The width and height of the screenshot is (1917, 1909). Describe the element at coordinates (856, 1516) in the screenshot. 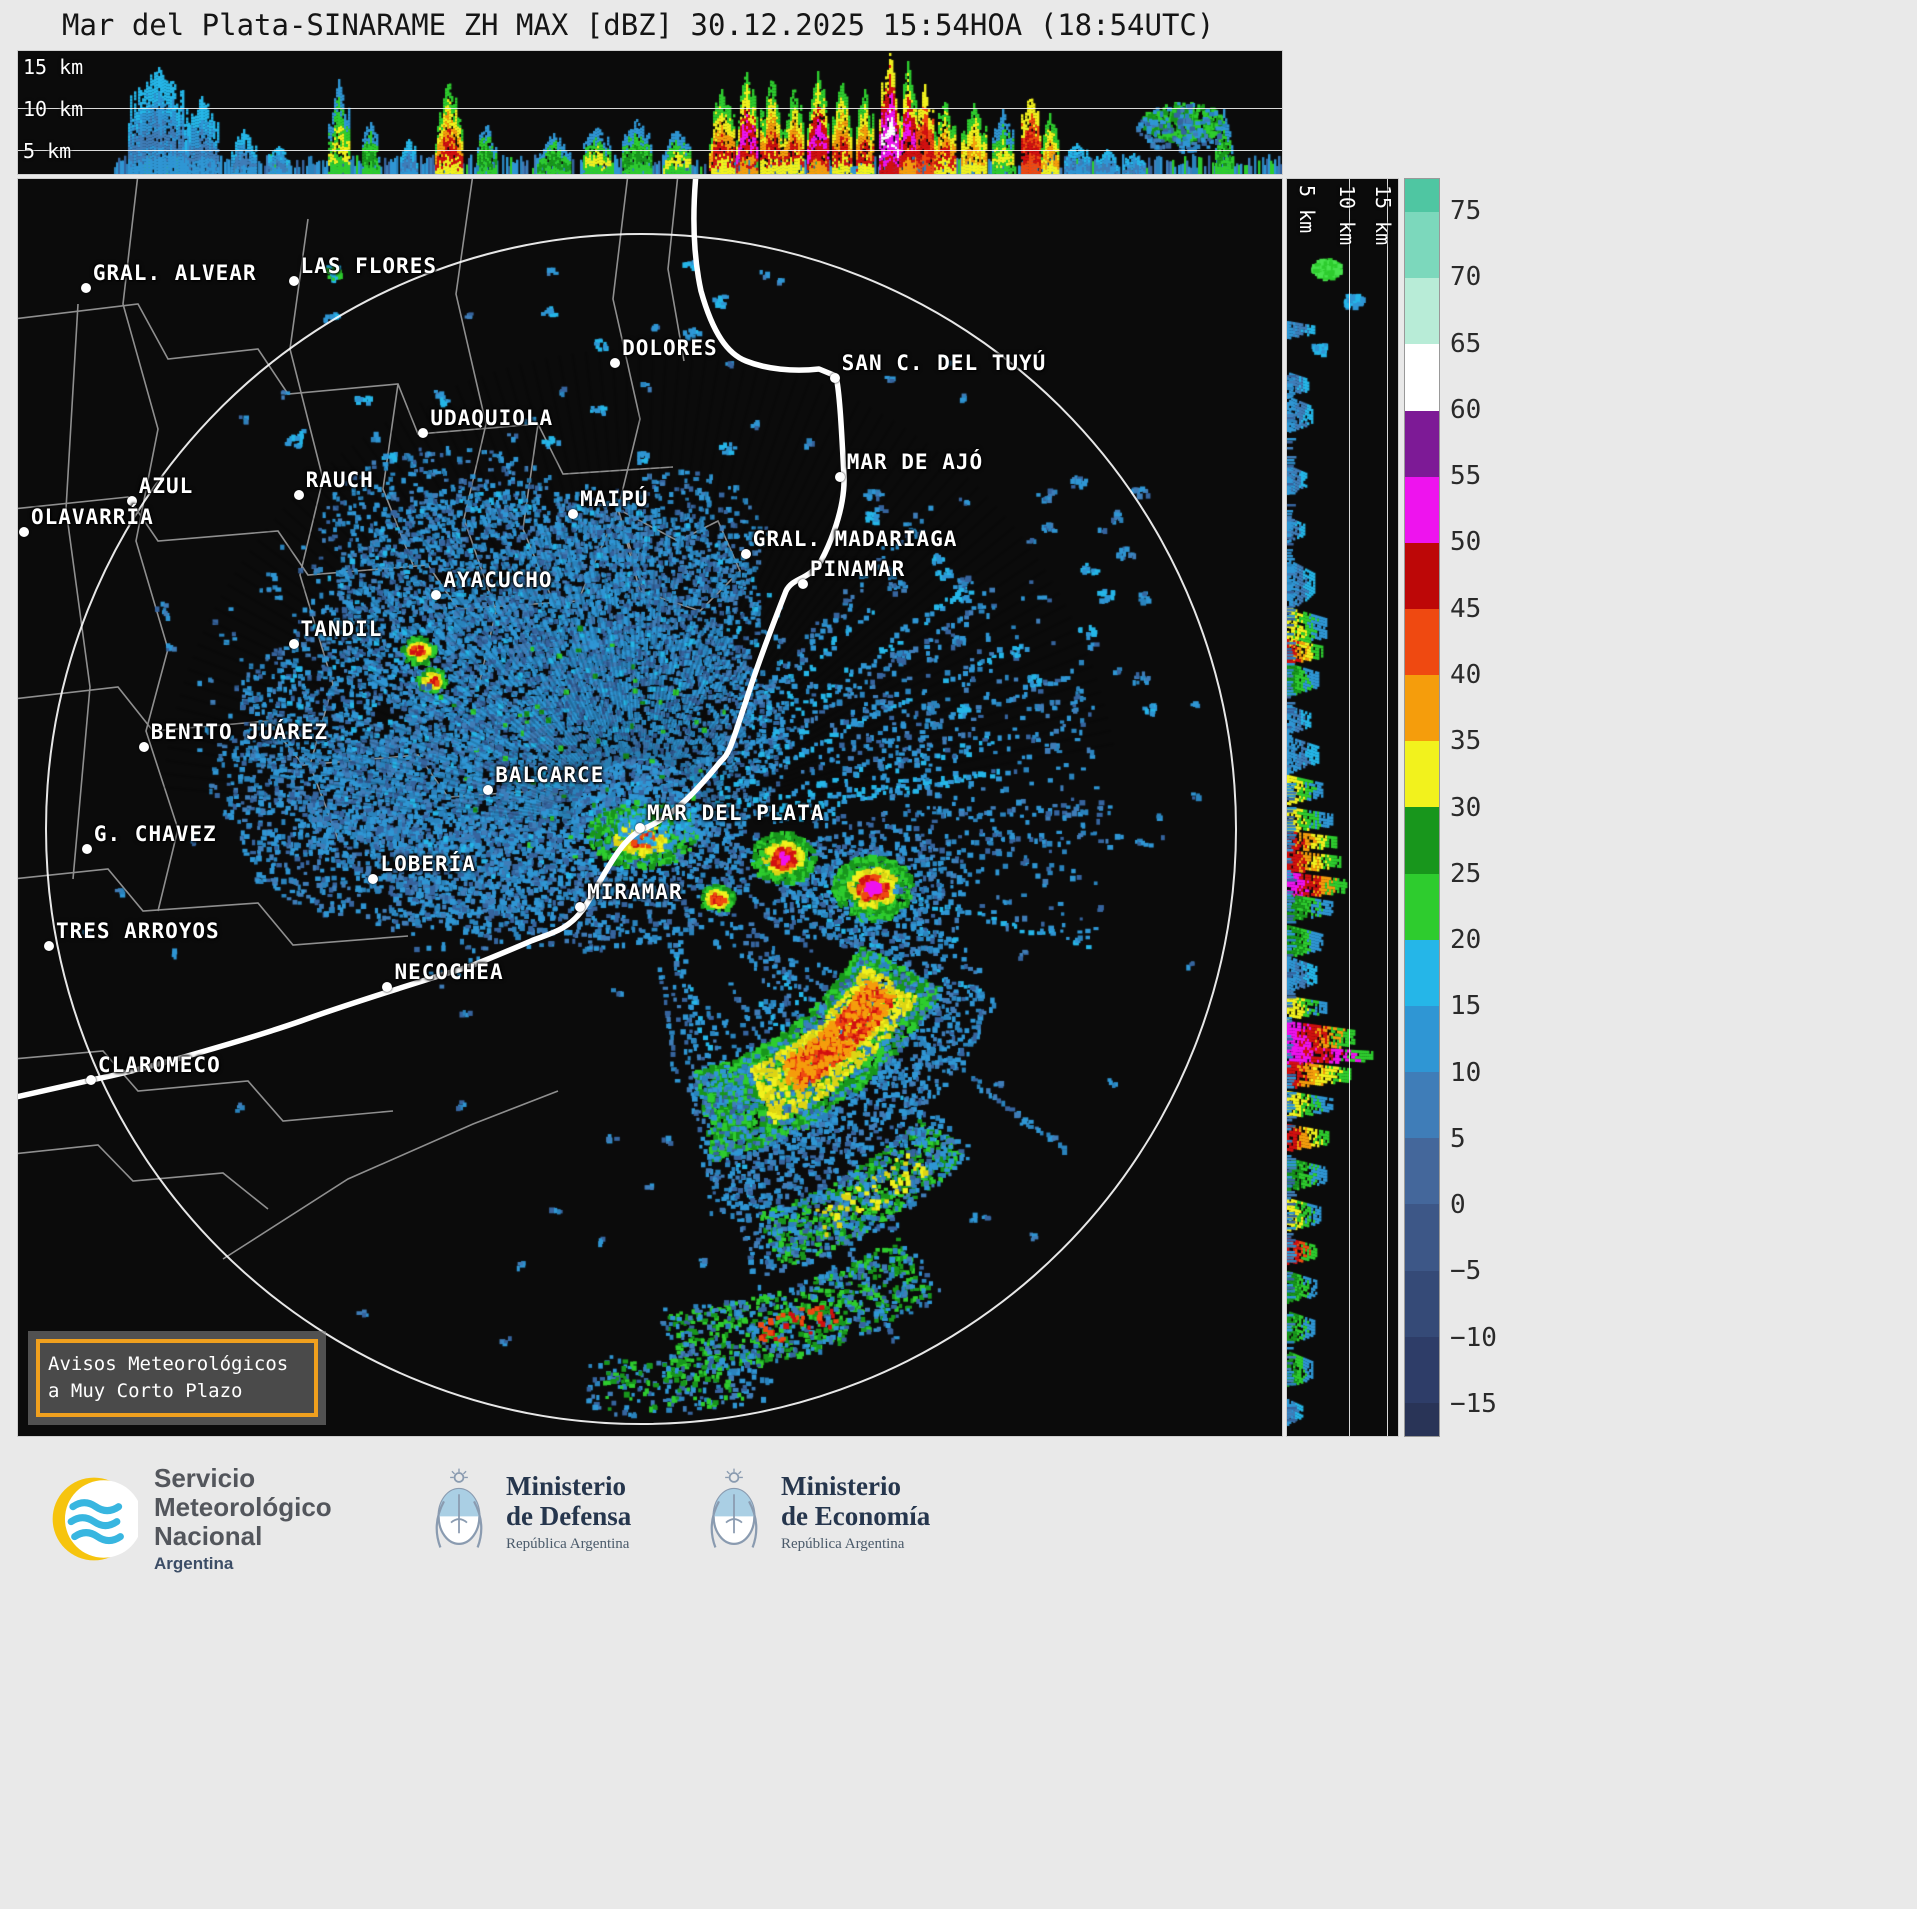

I see `economia-title-line2: de Economía` at that location.